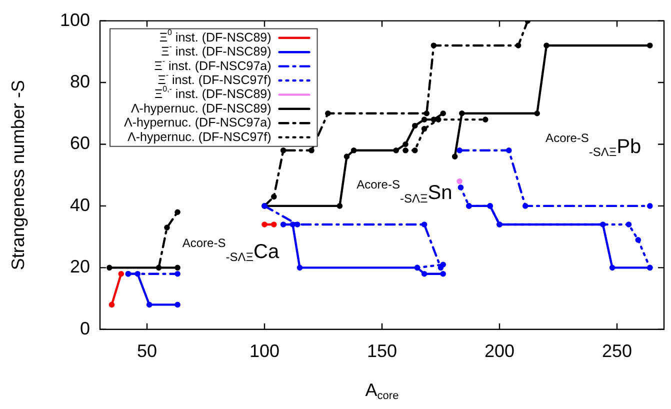 Image resolution: width=671 pixels, height=409 pixels. Describe the element at coordinates (382, 351) in the screenshot. I see `x-tick-label: 150` at that location.